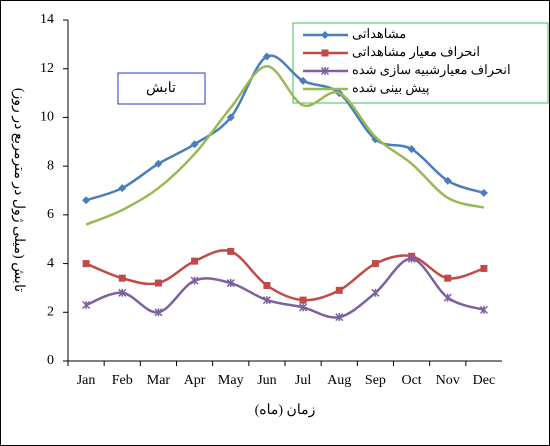 The height and width of the screenshot is (446, 550). I want to click on y-axis-label: تابش (میلی ژول در مترمربع در روز), so click(18, 190).